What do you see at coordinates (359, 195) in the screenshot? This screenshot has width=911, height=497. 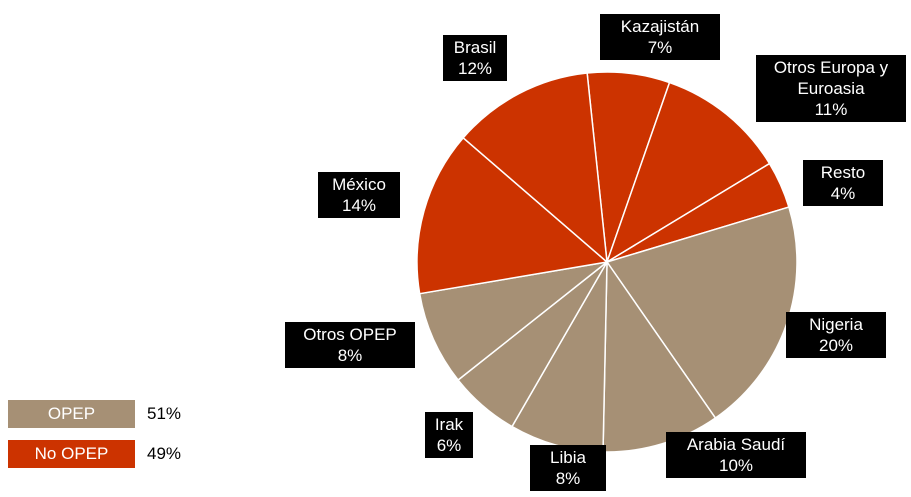 I see `slice-label: México 14%` at bounding box center [359, 195].